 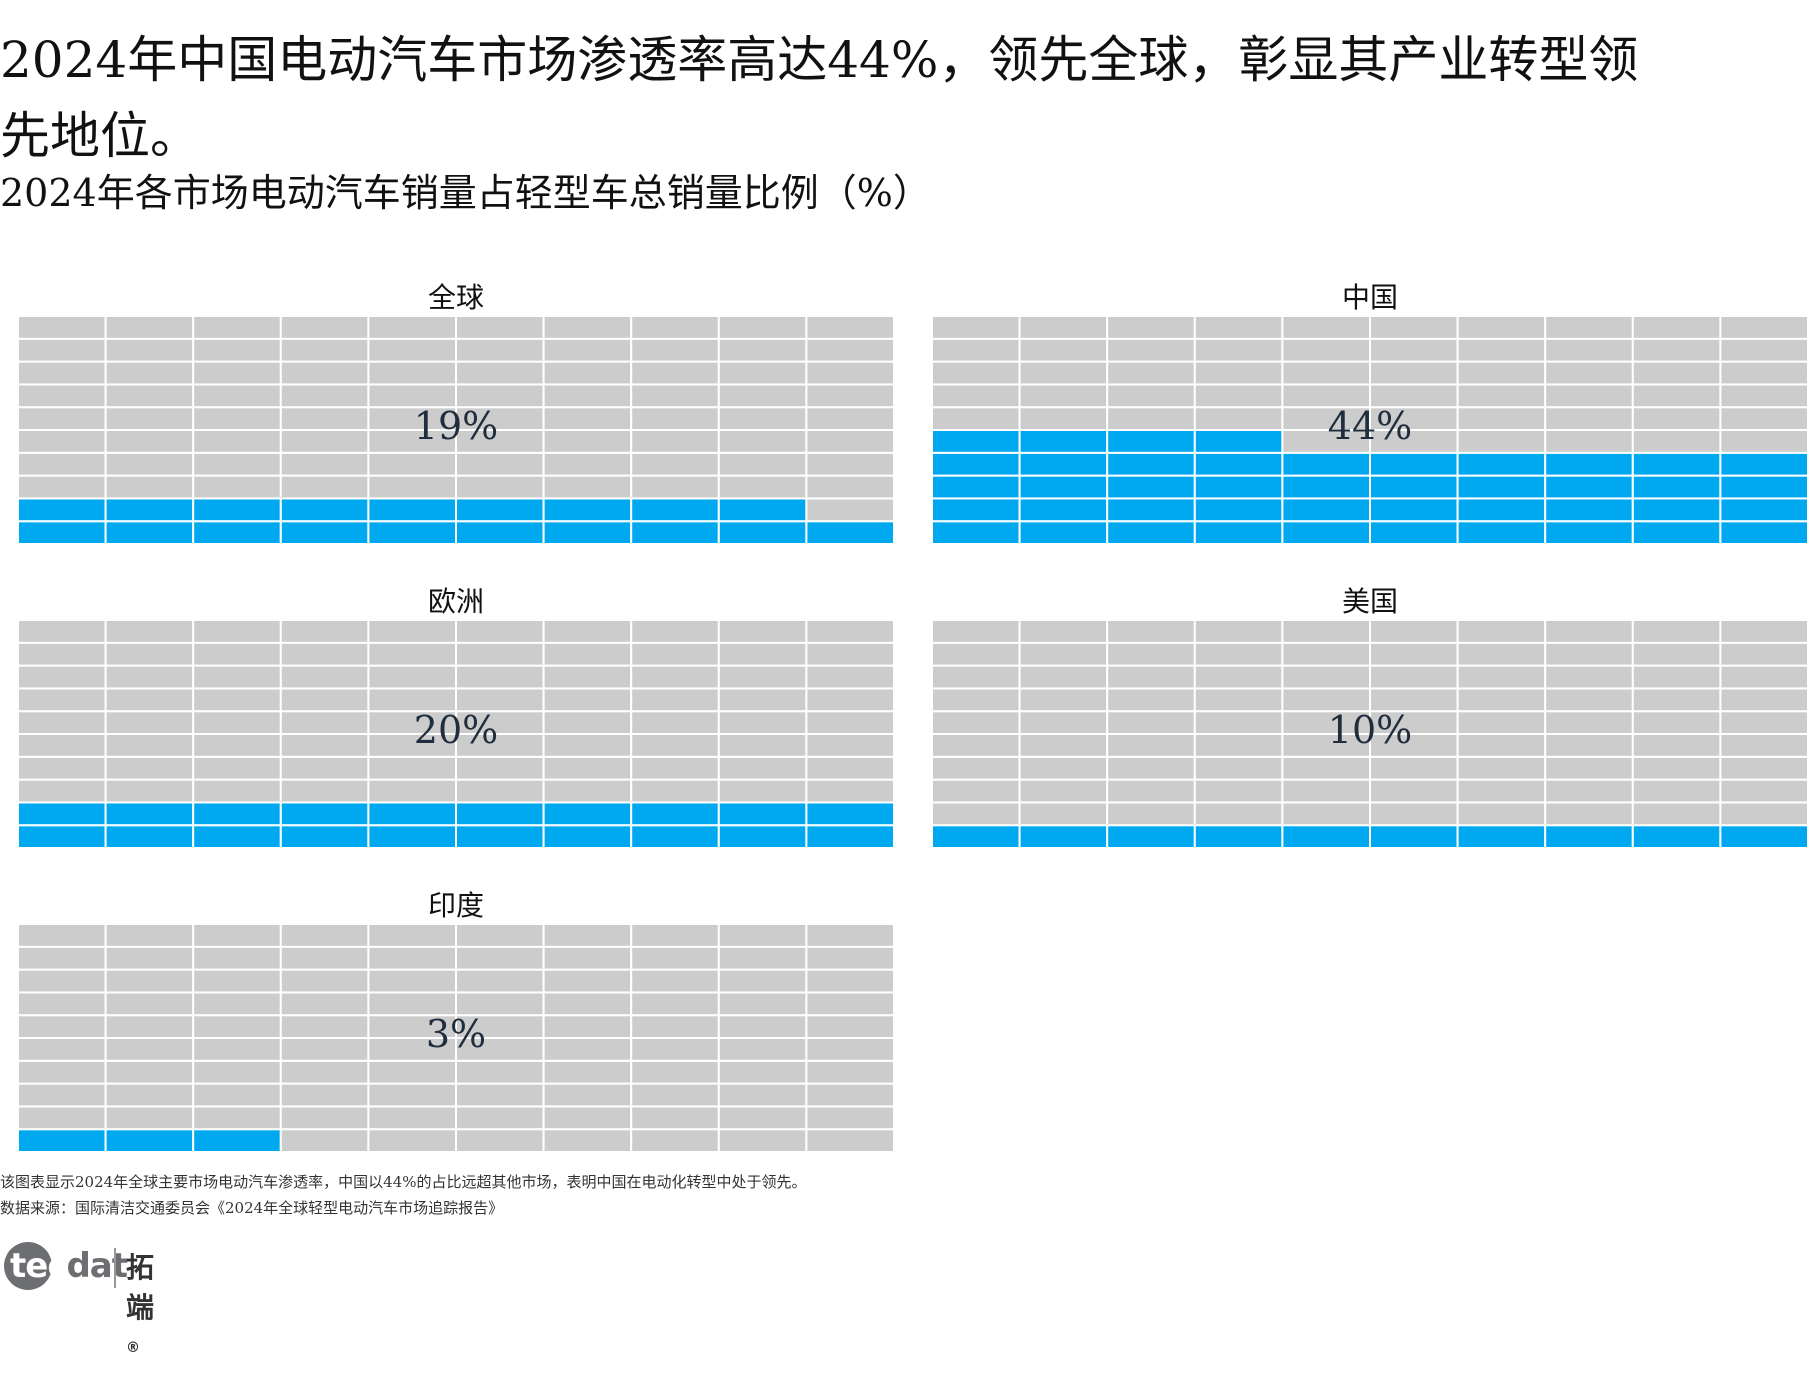 What do you see at coordinates (455, 601) in the screenshot?
I see `panel-title: 欧洲` at bounding box center [455, 601].